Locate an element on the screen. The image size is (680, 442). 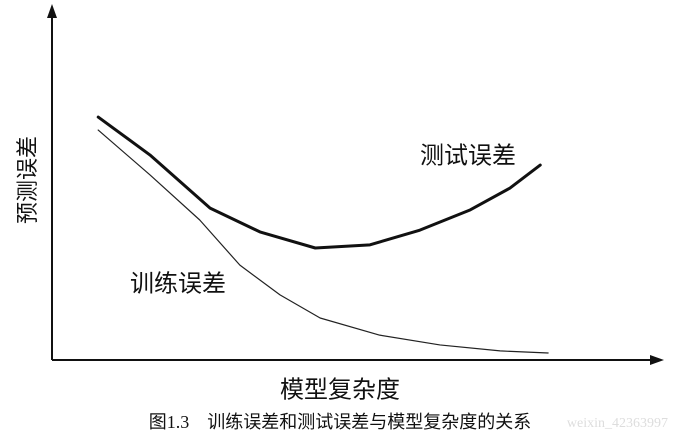
watermark: weixin_42363997 is located at coordinates (617, 423).